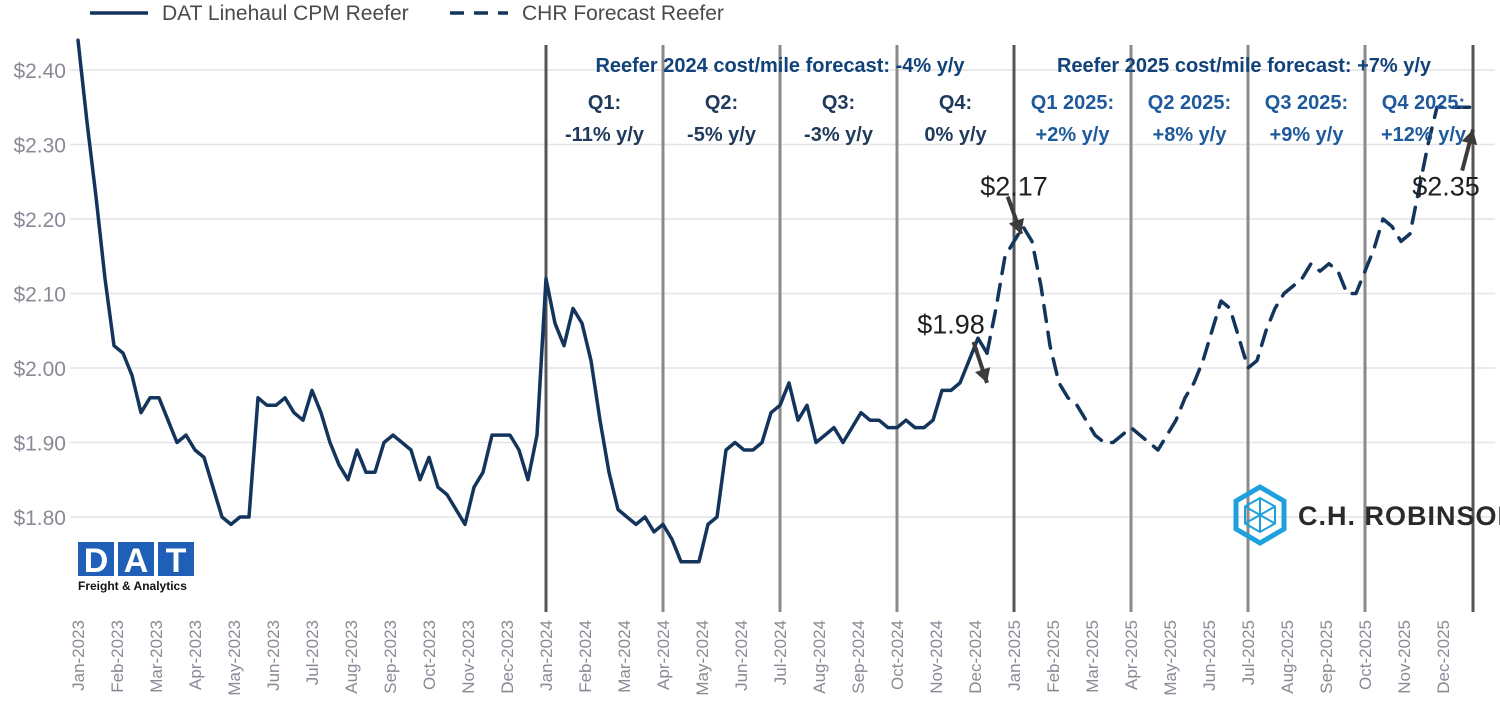 Image resolution: width=1500 pixels, height=721 pixels. Describe the element at coordinates (722, 135) in the screenshot. I see `quarter-label-change: -5% y/y` at that location.